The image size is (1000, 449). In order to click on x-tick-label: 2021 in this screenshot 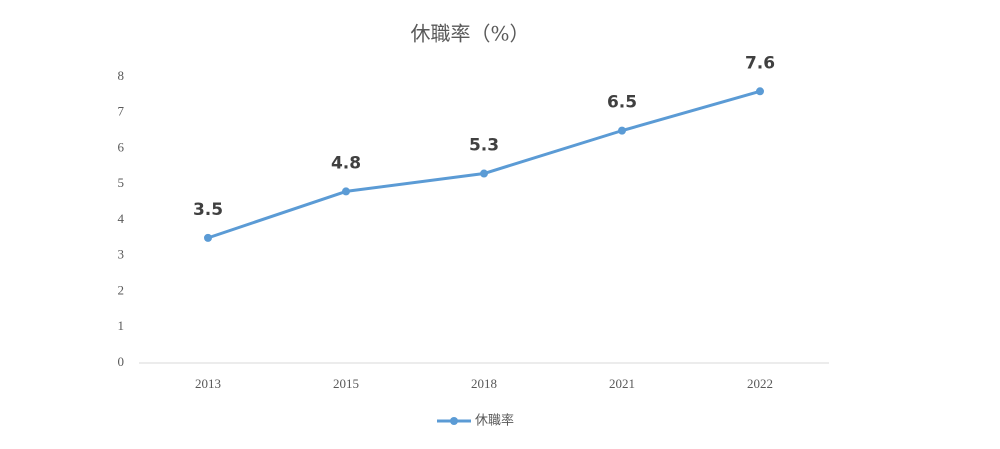, I will do `click(622, 383)`.